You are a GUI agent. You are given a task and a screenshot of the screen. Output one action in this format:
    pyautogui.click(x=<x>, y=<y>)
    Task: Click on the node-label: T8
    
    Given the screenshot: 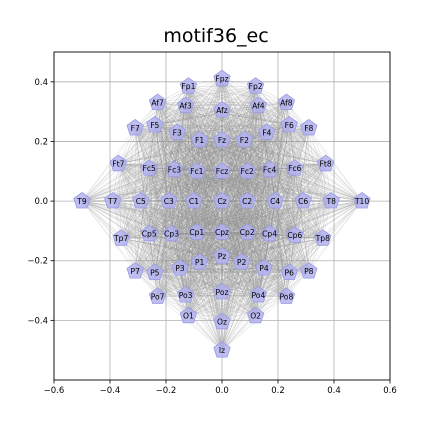 What is the action you would take?
    pyautogui.click(x=330, y=201)
    